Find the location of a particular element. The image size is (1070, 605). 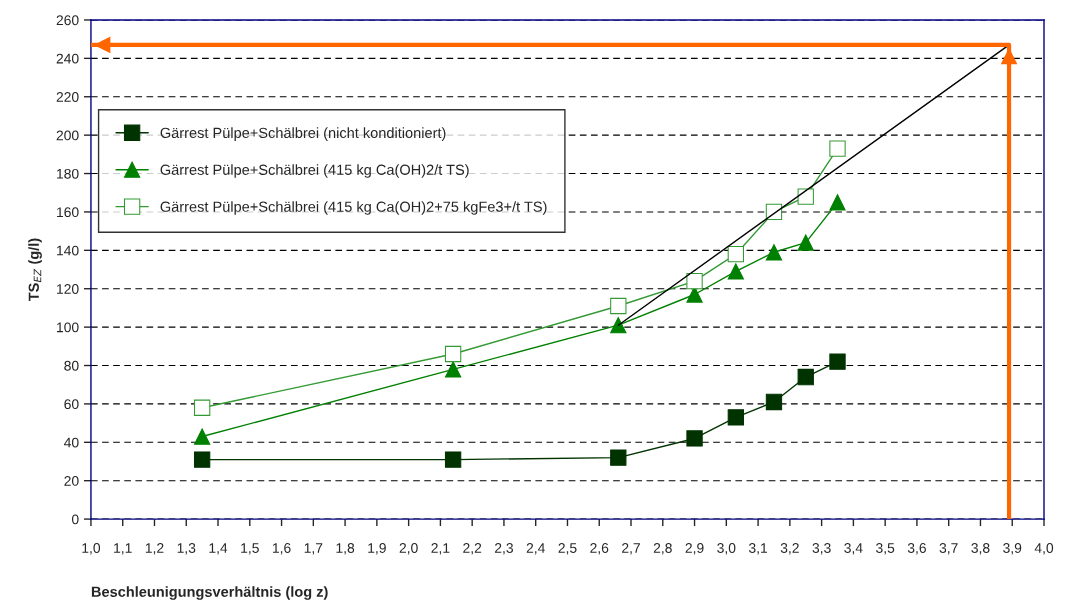

x-tick-label: 1,7 is located at coordinates (313, 549).